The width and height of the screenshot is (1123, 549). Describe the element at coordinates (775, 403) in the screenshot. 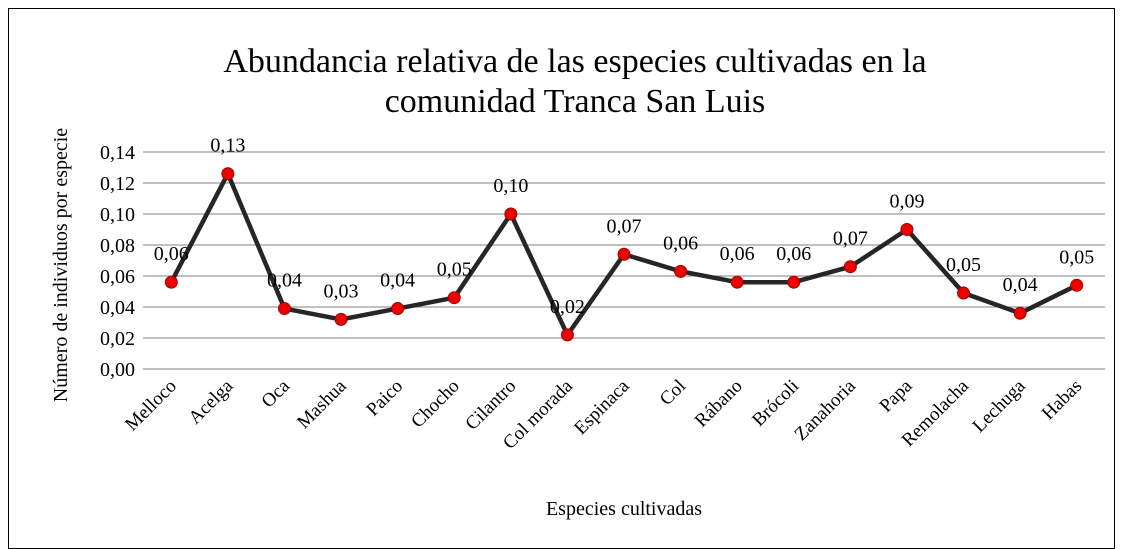

I see `x-tick-label: Brócoli` at that location.